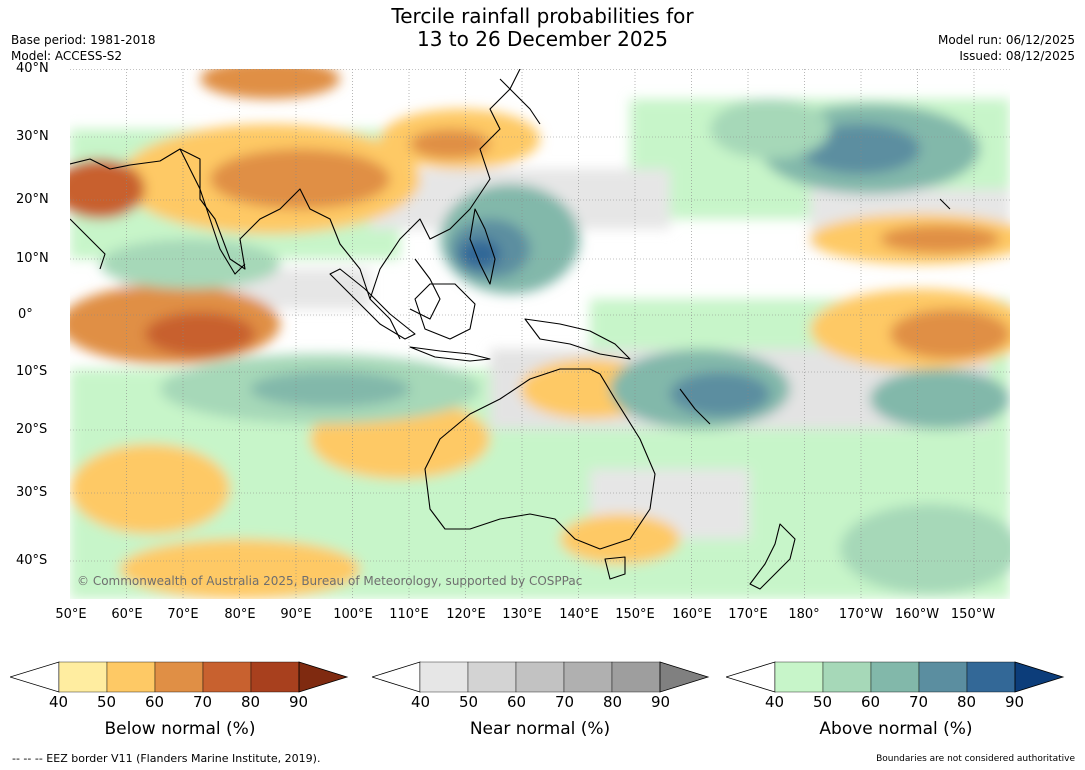  What do you see at coordinates (180, 729) in the screenshot?
I see `below-normal-title: Below normal (%)` at bounding box center [180, 729].